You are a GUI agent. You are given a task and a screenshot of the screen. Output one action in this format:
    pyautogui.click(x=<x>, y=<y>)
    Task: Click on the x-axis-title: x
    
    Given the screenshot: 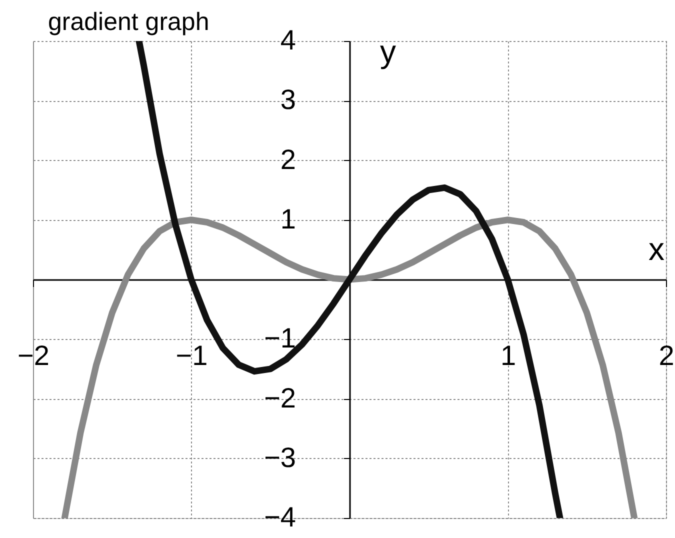 What is the action you would take?
    pyautogui.click(x=656, y=249)
    